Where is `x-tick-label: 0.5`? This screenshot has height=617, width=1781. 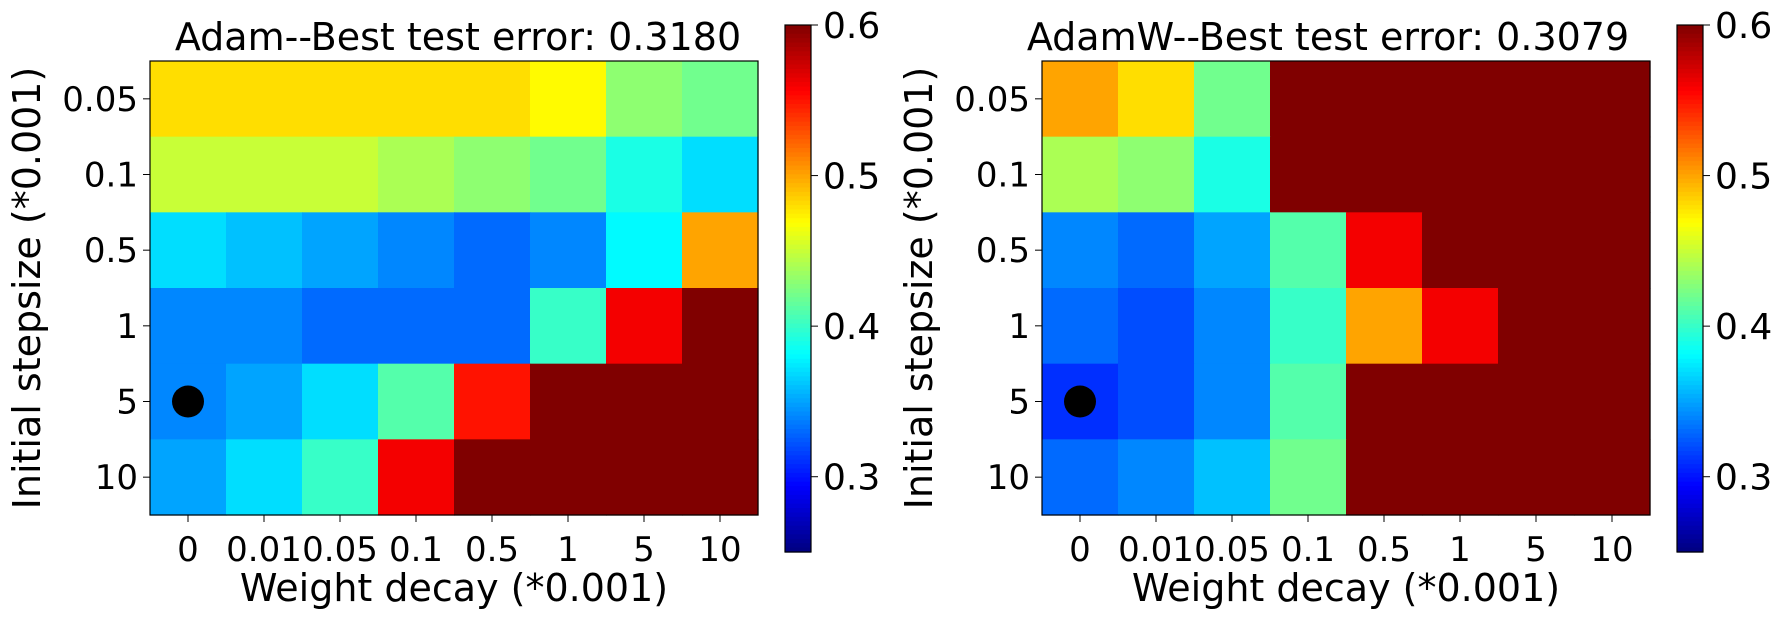 x-tick-label: 0.5 is located at coordinates (1384, 550).